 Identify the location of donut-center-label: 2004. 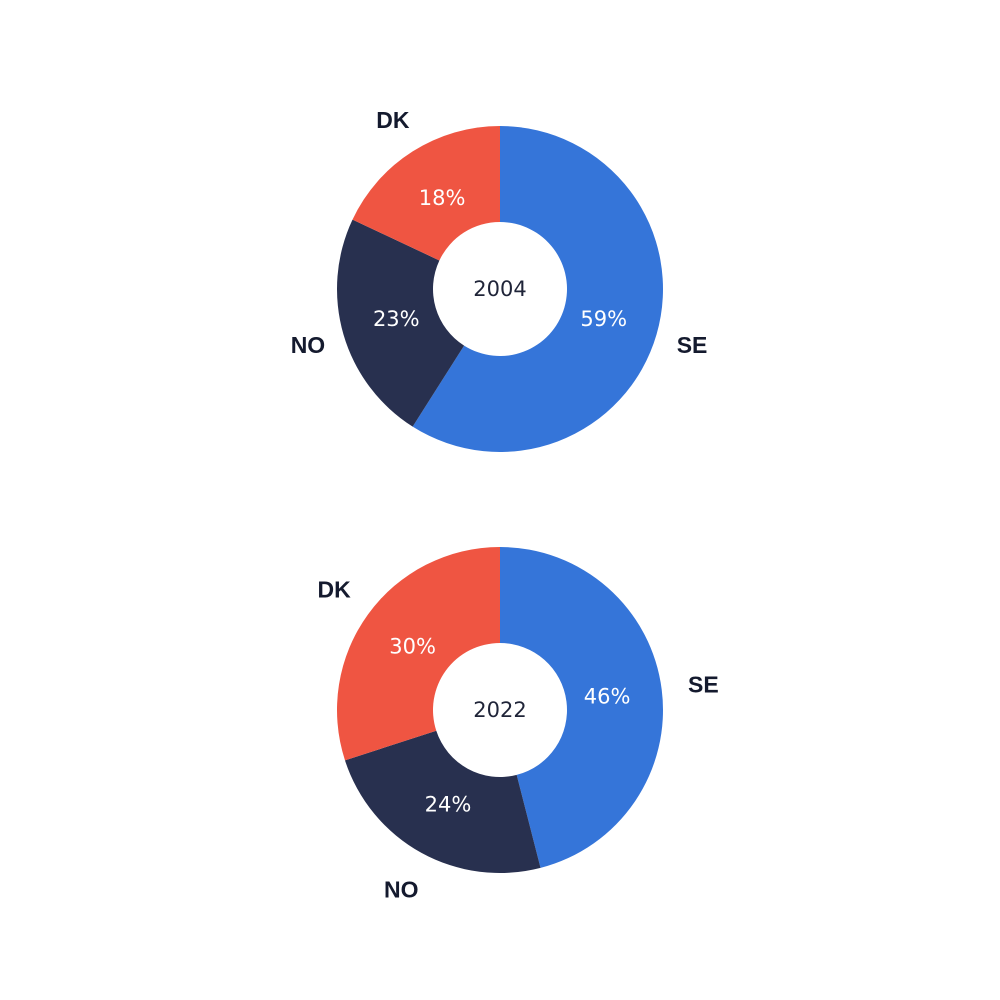
(499, 289).